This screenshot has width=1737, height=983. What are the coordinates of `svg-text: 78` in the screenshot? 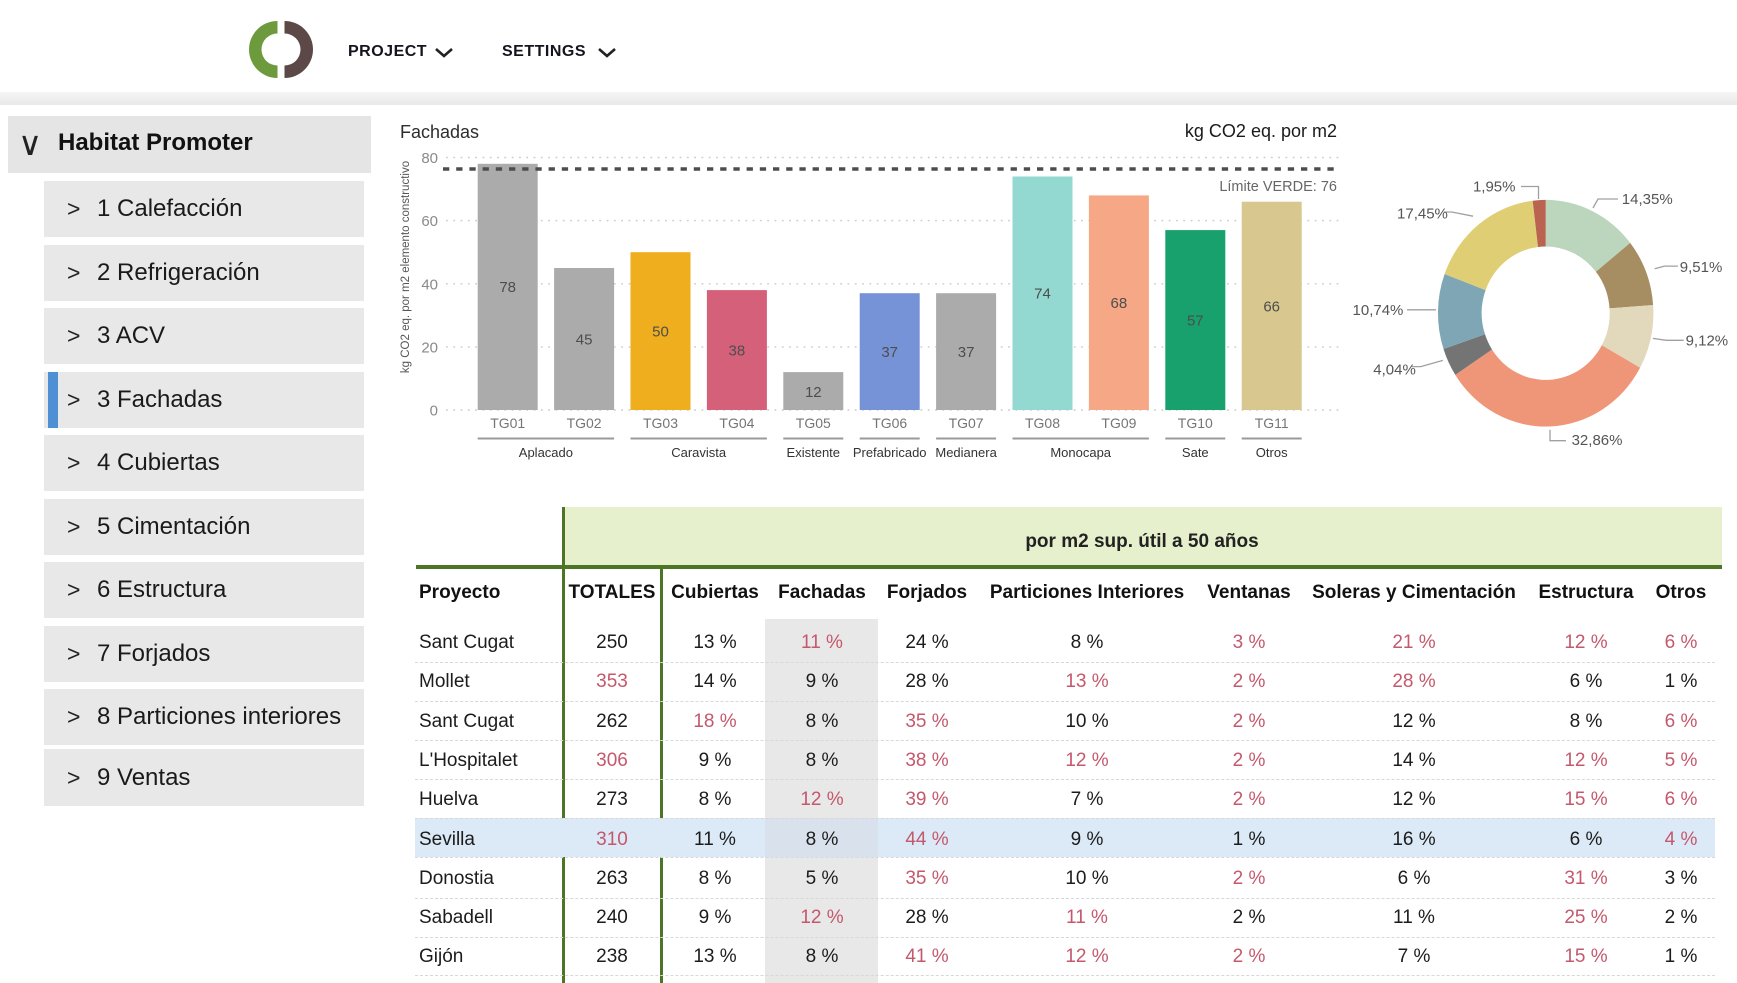 It's located at (507, 287).